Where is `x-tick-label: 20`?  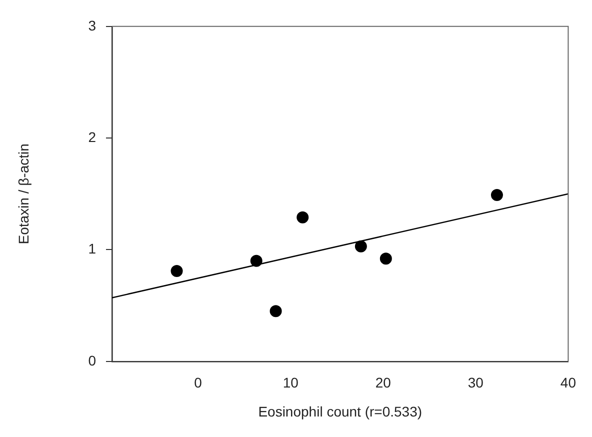 x-tick-label: 20 is located at coordinates (383, 382).